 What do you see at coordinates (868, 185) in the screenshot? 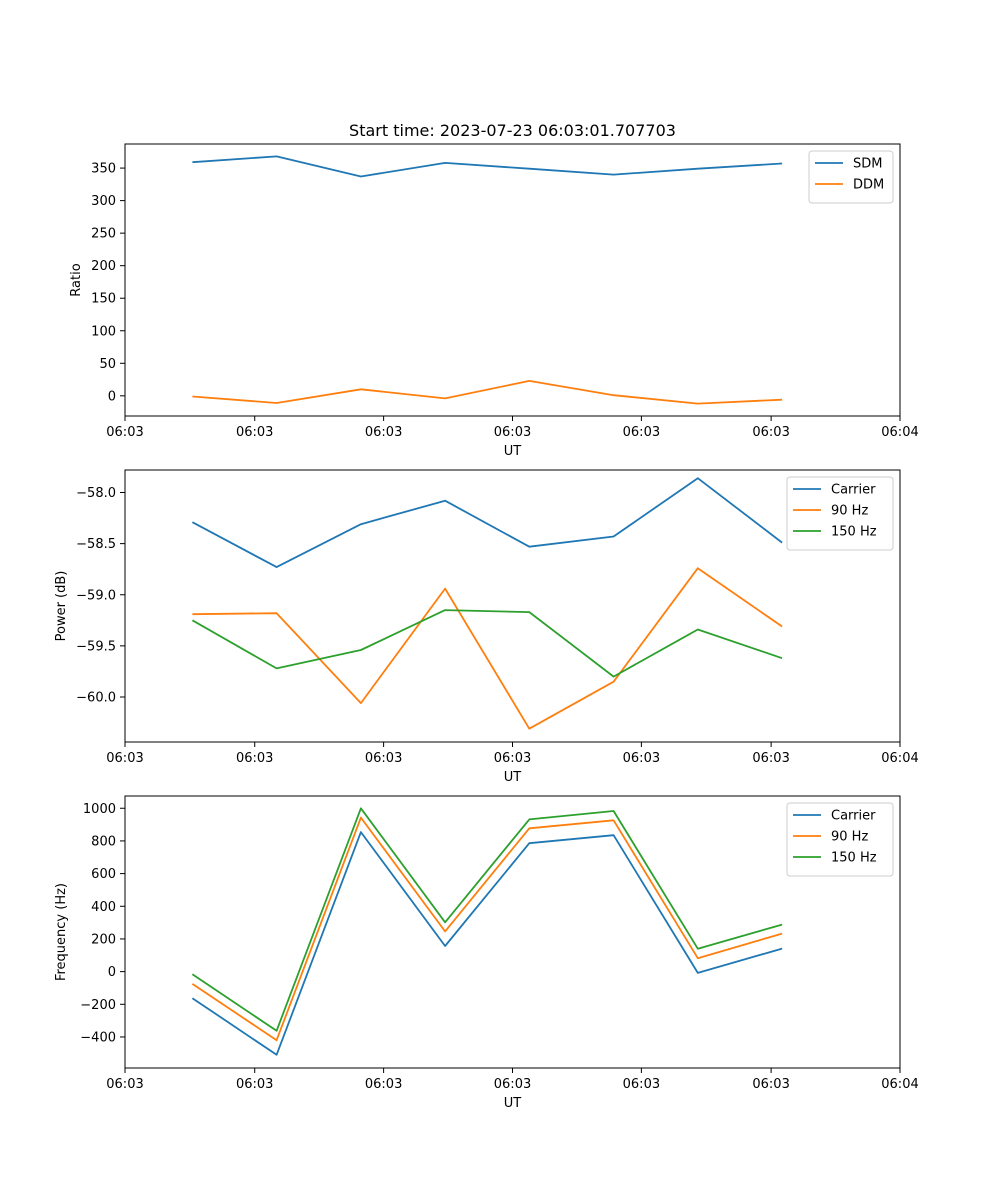
I see `legend-label: DDM` at bounding box center [868, 185].